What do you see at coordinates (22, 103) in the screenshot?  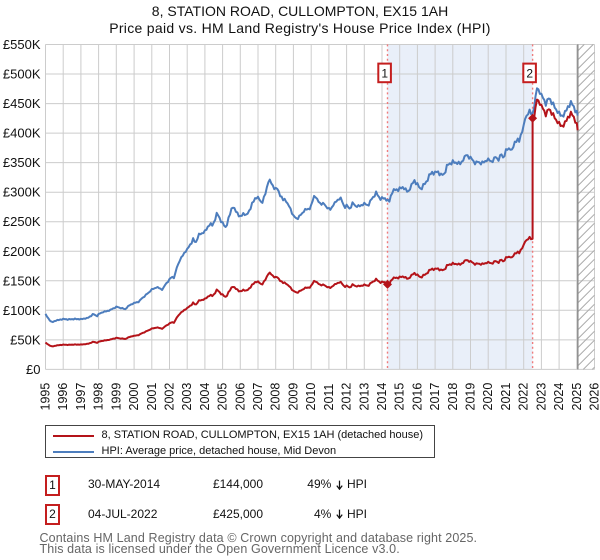 I see `svg-text: £450K` at bounding box center [22, 103].